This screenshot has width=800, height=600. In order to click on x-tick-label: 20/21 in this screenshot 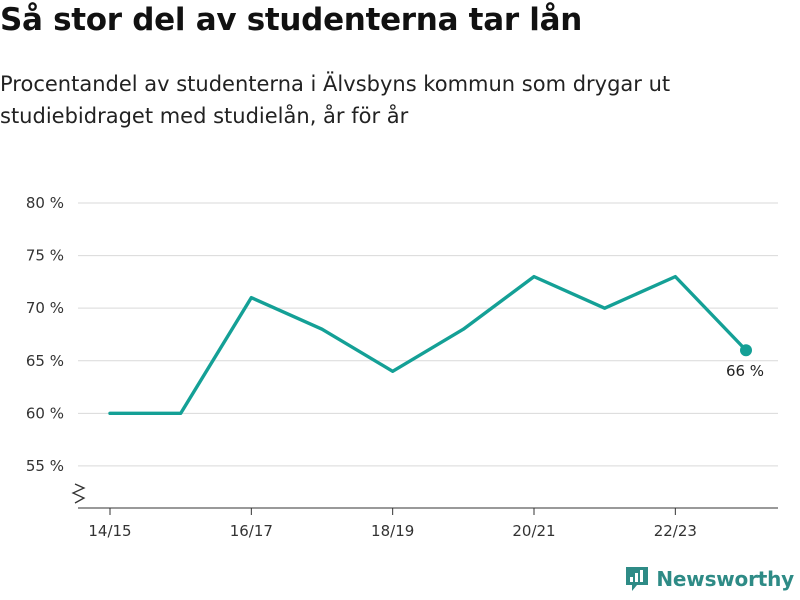, I will do `click(533, 531)`.